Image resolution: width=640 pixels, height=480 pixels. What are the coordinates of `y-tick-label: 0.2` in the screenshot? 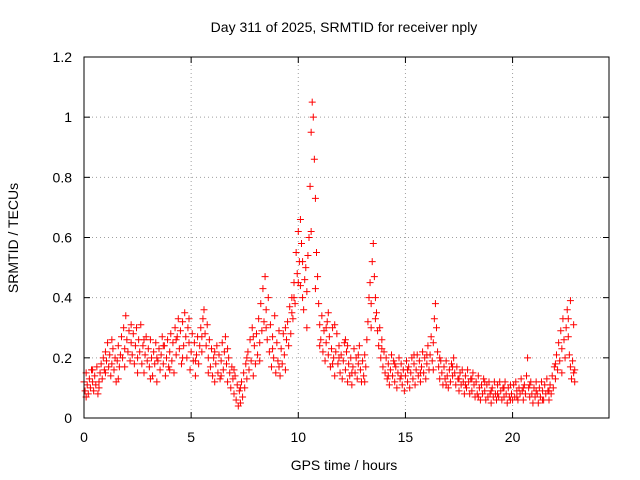 It's located at (63, 358).